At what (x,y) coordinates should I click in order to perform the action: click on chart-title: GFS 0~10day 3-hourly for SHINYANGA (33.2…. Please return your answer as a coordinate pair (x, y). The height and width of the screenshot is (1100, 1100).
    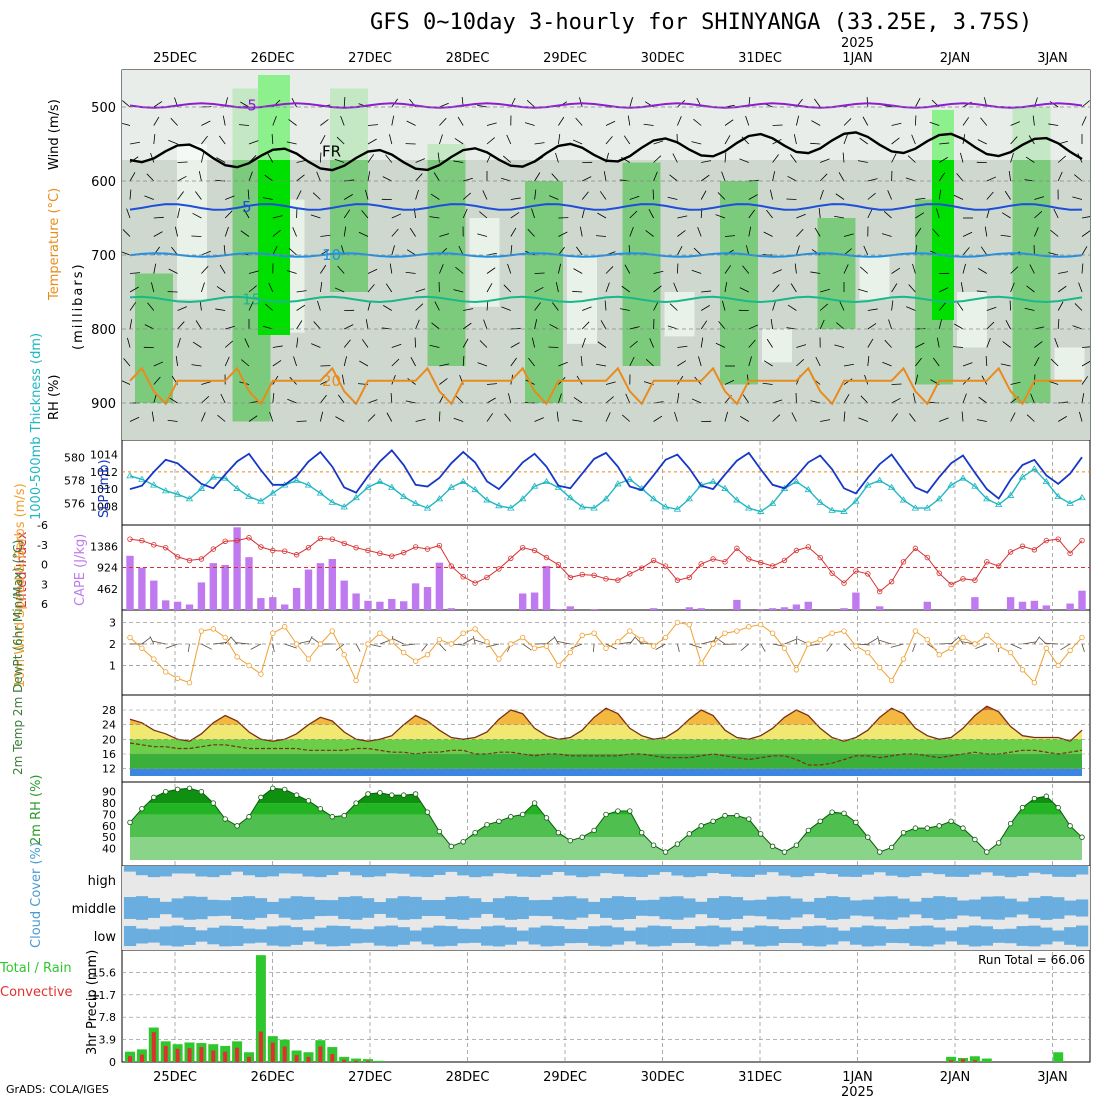
    Looking at the image, I should click on (701, 22).